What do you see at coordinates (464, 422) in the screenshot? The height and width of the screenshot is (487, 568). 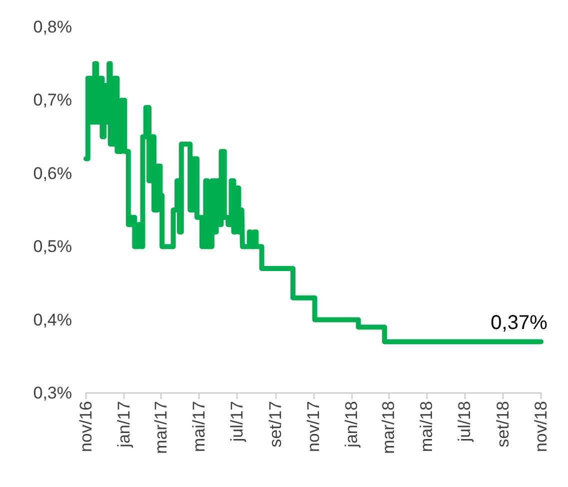 I see `x-tick-label: jul/18` at bounding box center [464, 422].